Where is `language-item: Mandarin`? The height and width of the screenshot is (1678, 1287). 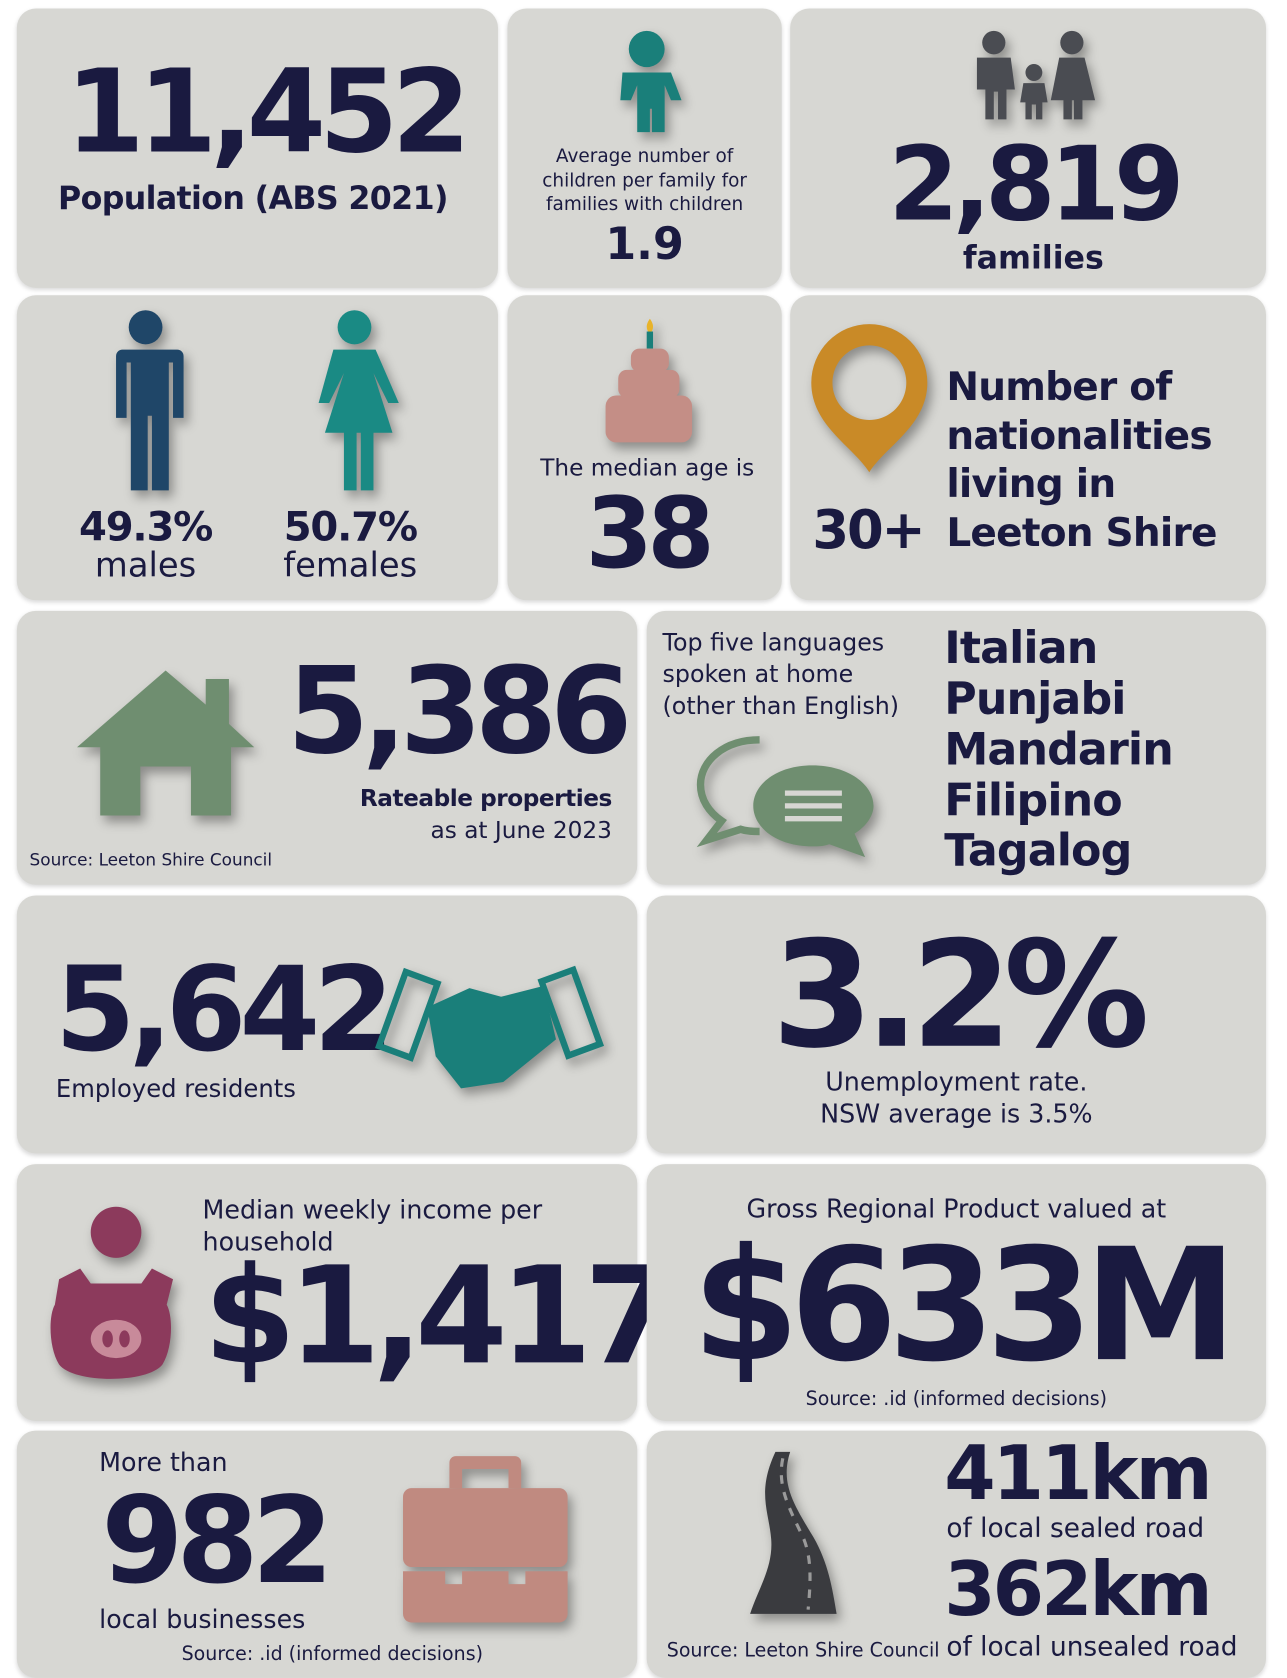 language-item: Mandarin is located at coordinates (1059, 748).